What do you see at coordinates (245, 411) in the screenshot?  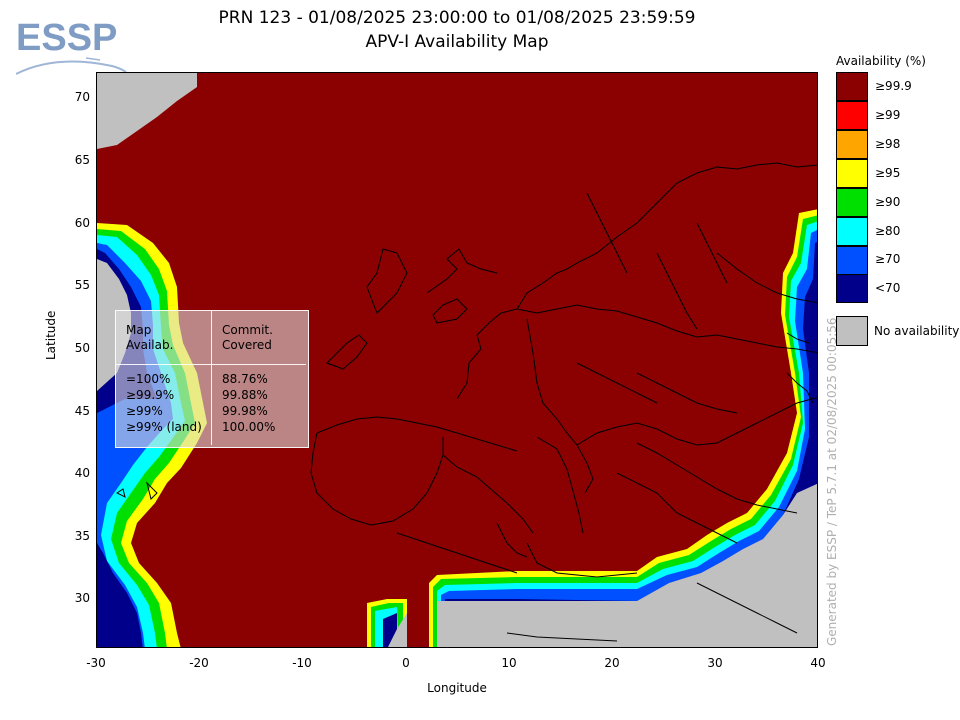 I see `stats-row-value: 99.98%` at bounding box center [245, 411].